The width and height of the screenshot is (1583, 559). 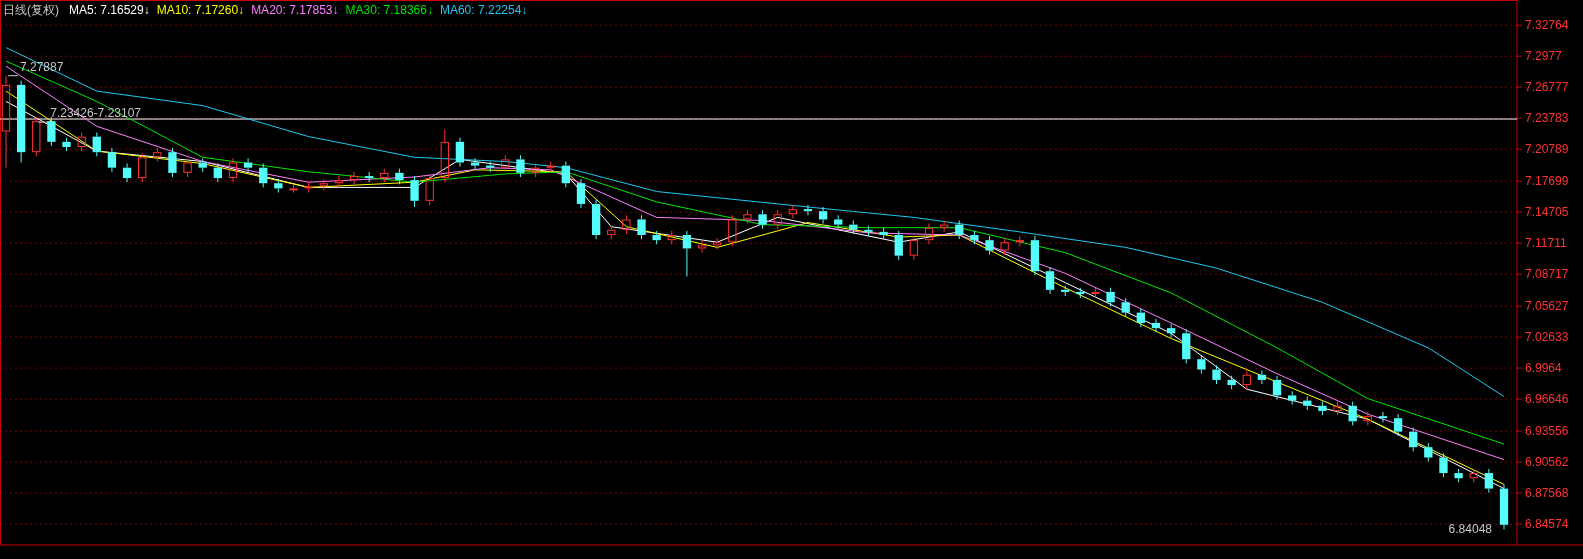 What do you see at coordinates (1547, 493) in the screenshot?
I see `y-tick-label: 6.87568` at bounding box center [1547, 493].